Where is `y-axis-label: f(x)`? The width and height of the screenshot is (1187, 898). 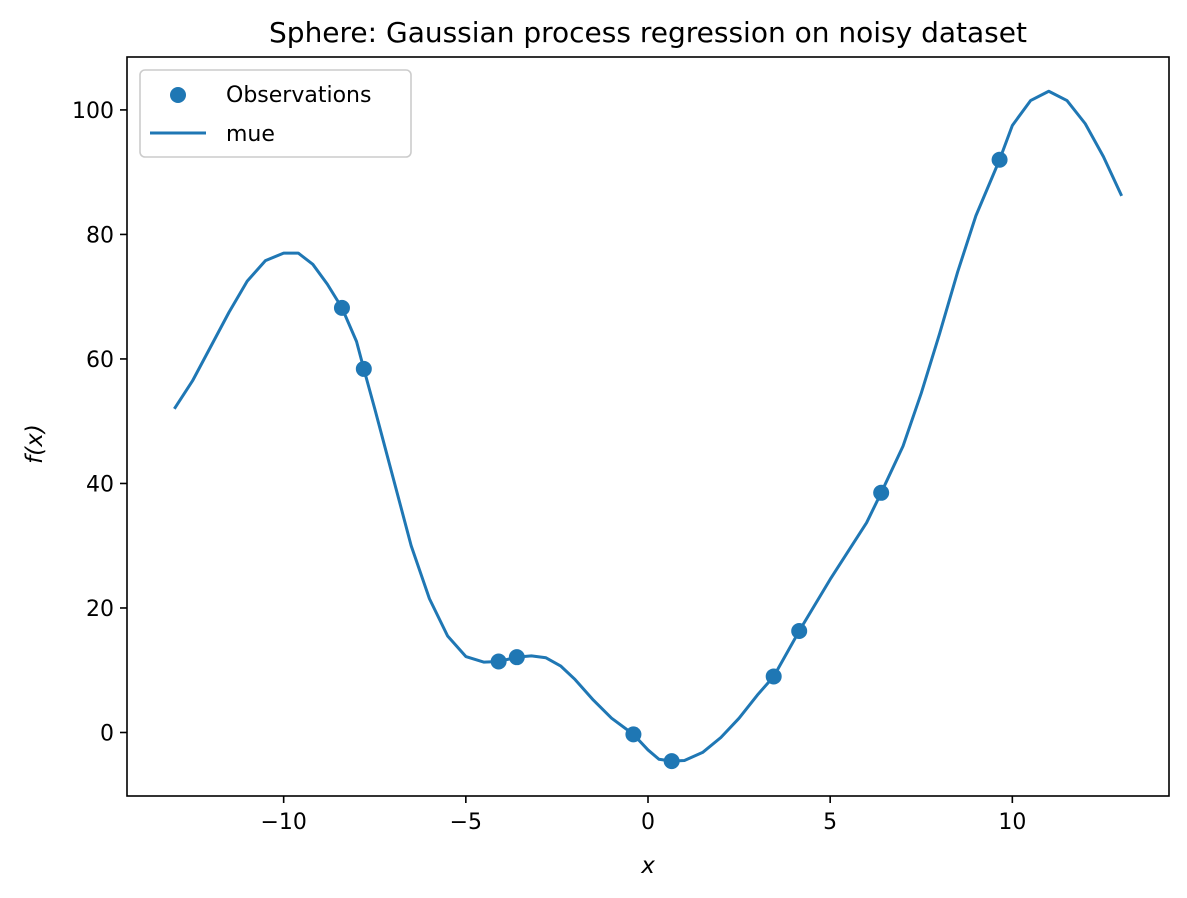
y-axis-label: f(x) is located at coordinates (35, 444).